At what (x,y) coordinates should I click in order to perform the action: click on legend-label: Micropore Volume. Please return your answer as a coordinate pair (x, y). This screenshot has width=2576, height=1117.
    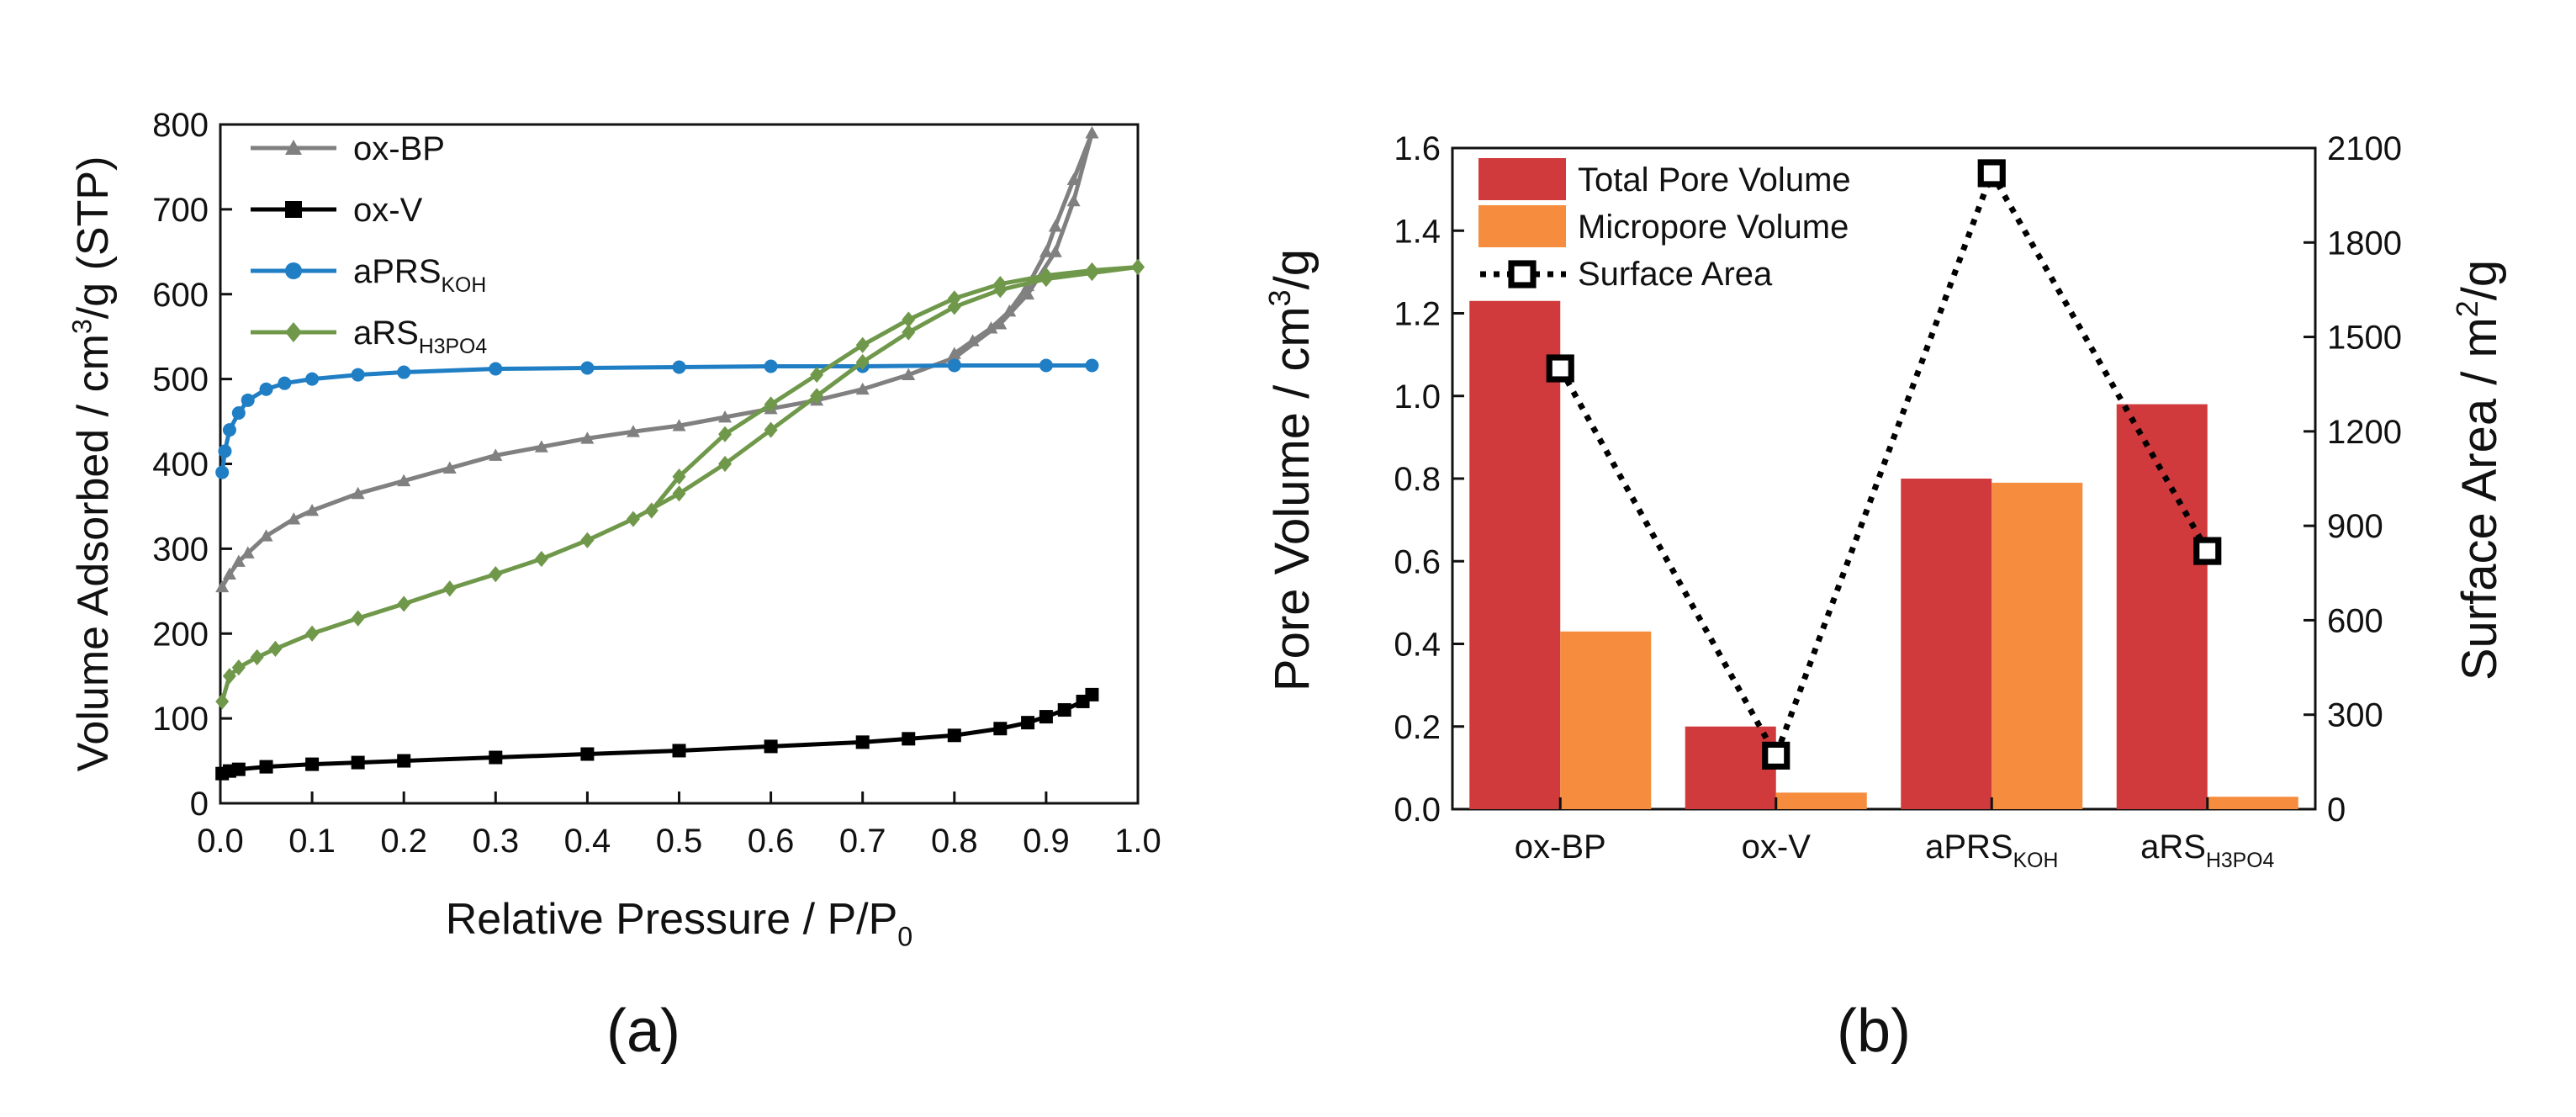
    Looking at the image, I should click on (1713, 227).